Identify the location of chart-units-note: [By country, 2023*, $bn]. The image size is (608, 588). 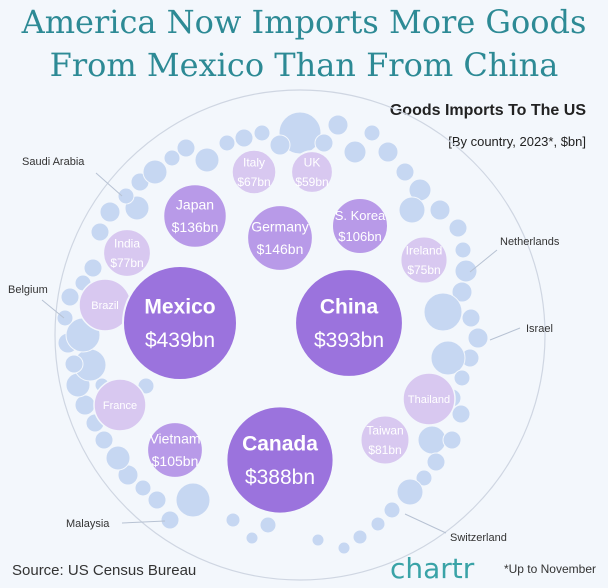
(517, 141).